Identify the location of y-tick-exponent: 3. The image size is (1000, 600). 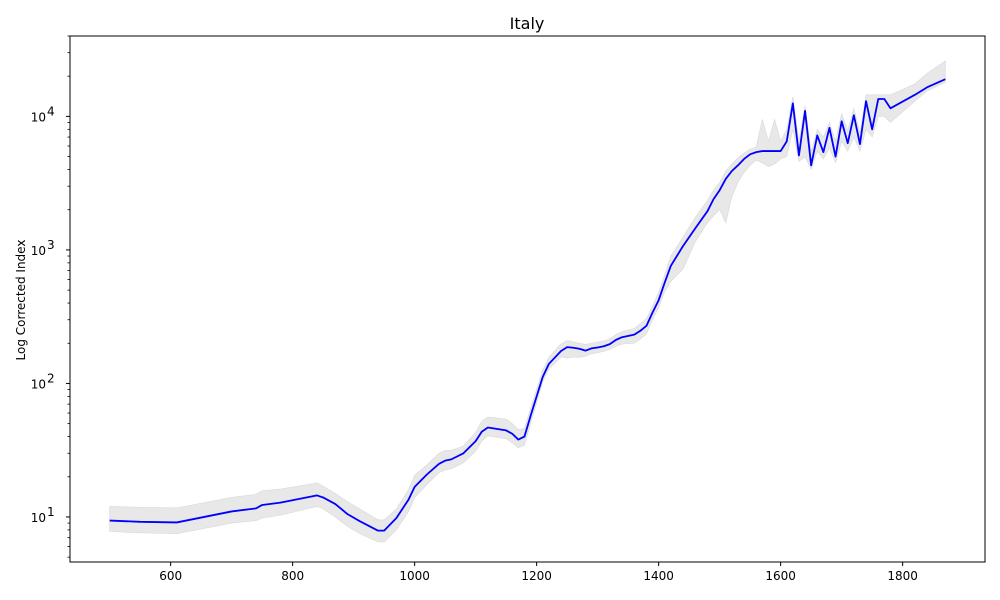
(51, 245).